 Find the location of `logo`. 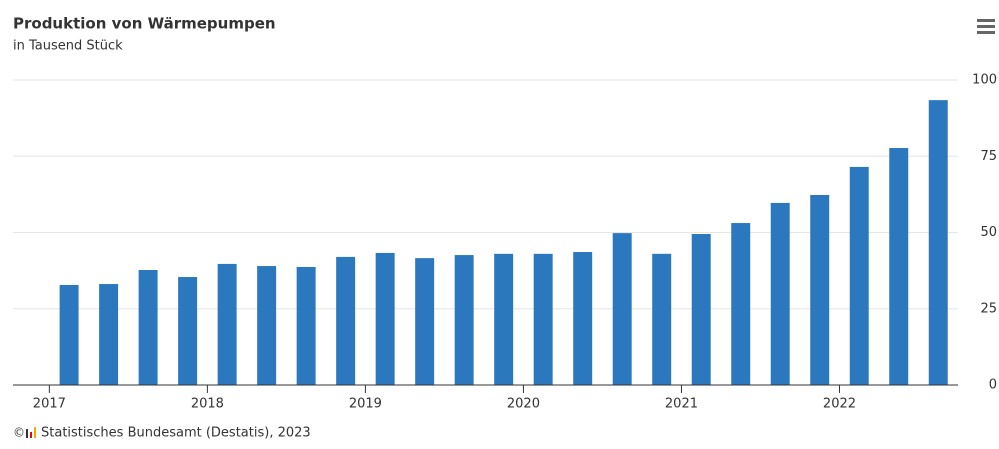

logo is located at coordinates (31, 432).